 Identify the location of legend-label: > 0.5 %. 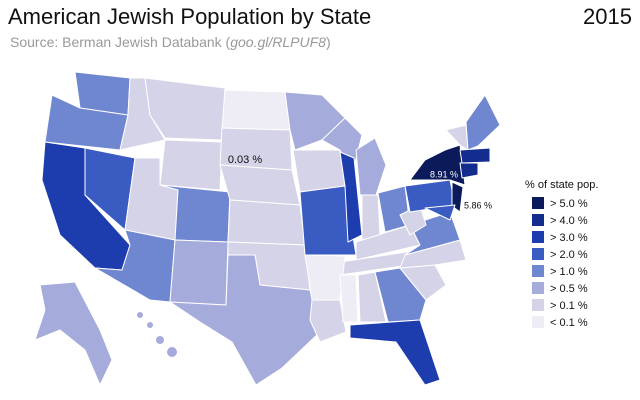
(569, 289).